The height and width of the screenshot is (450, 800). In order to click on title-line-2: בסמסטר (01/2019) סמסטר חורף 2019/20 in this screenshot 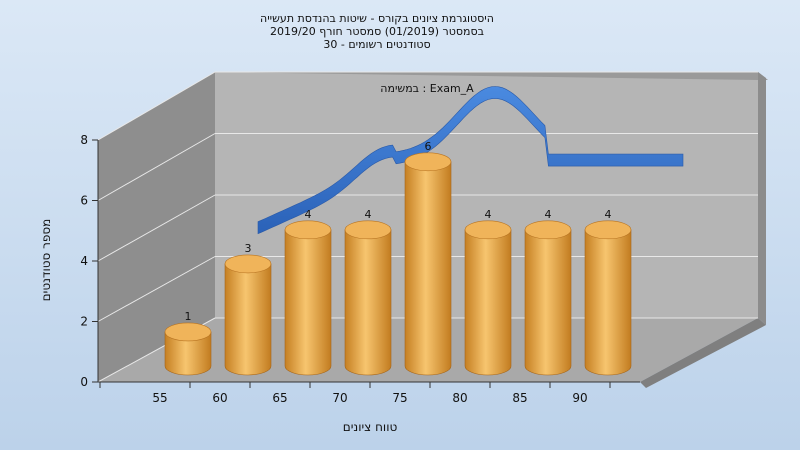, I will do `click(377, 31)`.